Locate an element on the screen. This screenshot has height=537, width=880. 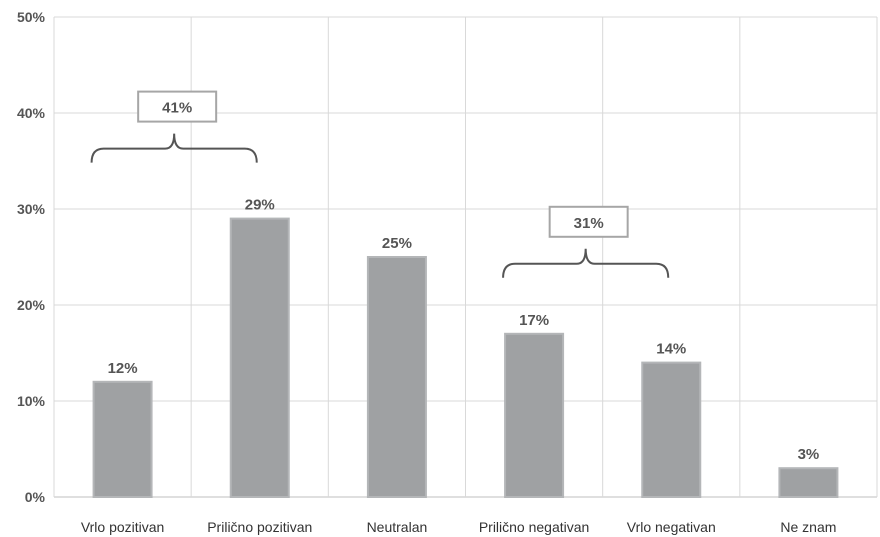
x-tick-label: Vrlo negativan is located at coordinates (671, 527).